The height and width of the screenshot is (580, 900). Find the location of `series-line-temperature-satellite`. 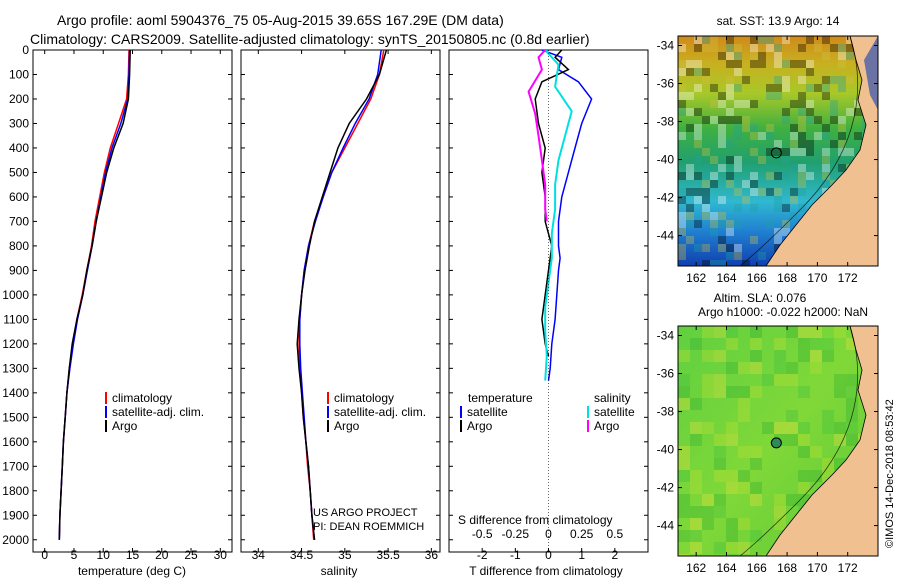

series-line-temperature-satellite is located at coordinates (567, 215).